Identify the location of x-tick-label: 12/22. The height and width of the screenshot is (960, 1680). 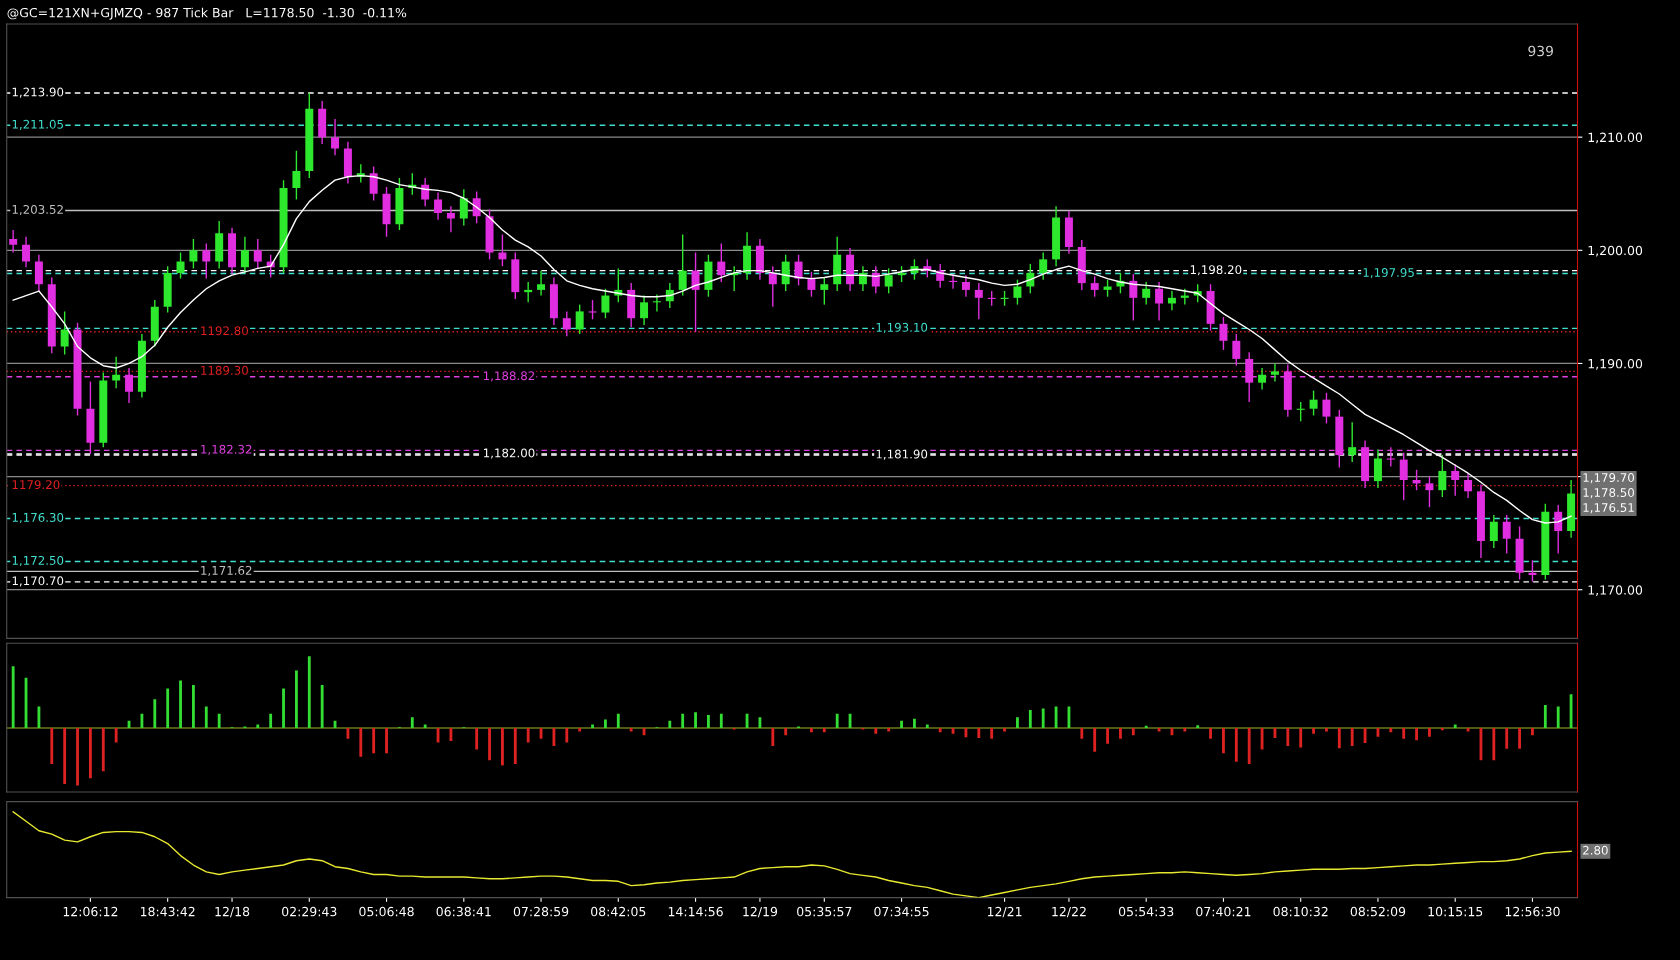
(1069, 912).